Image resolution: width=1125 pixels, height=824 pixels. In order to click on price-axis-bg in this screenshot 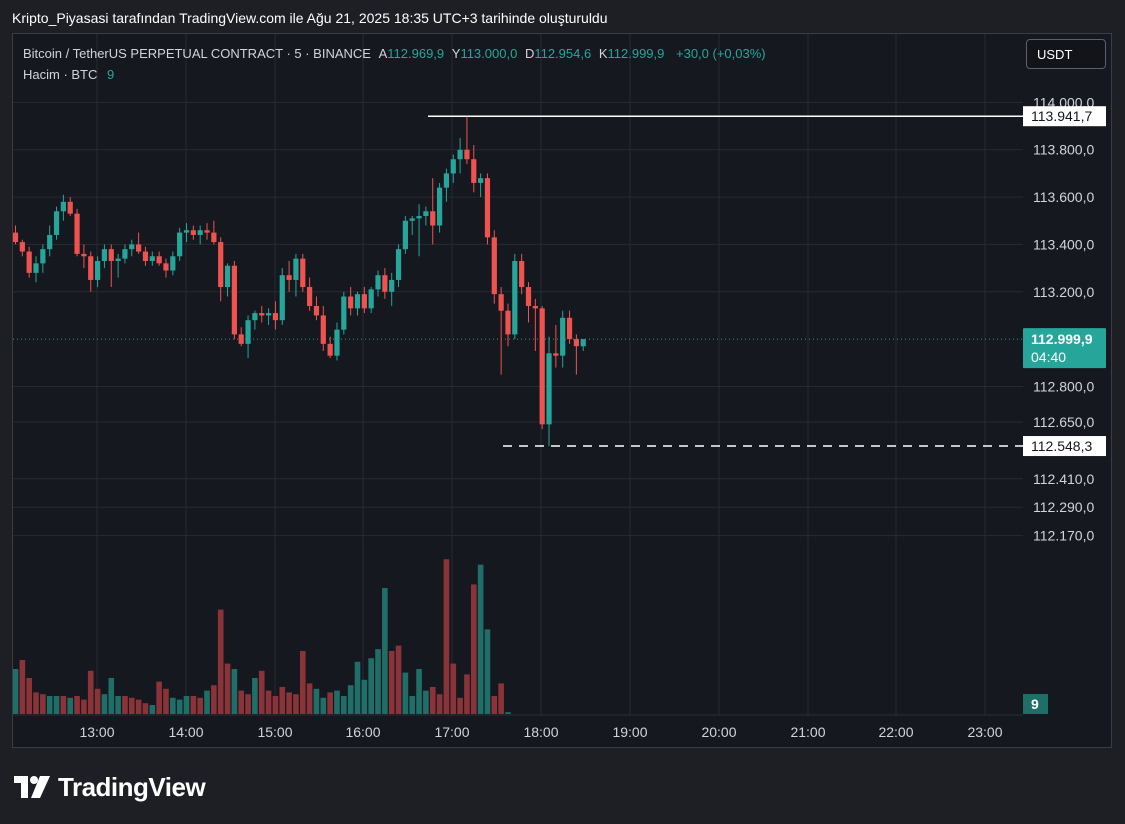, I will do `click(1067, 390)`.